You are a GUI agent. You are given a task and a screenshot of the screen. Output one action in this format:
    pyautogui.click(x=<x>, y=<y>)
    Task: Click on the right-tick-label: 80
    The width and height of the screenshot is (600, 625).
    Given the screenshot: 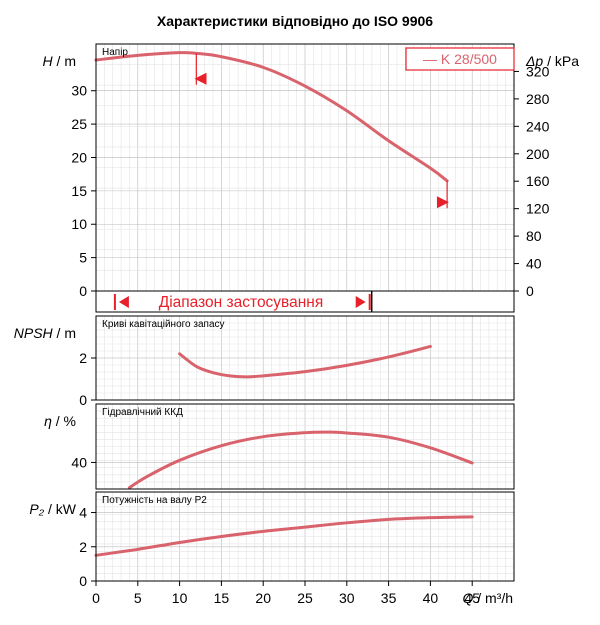 What is the action you would take?
    pyautogui.click(x=534, y=236)
    